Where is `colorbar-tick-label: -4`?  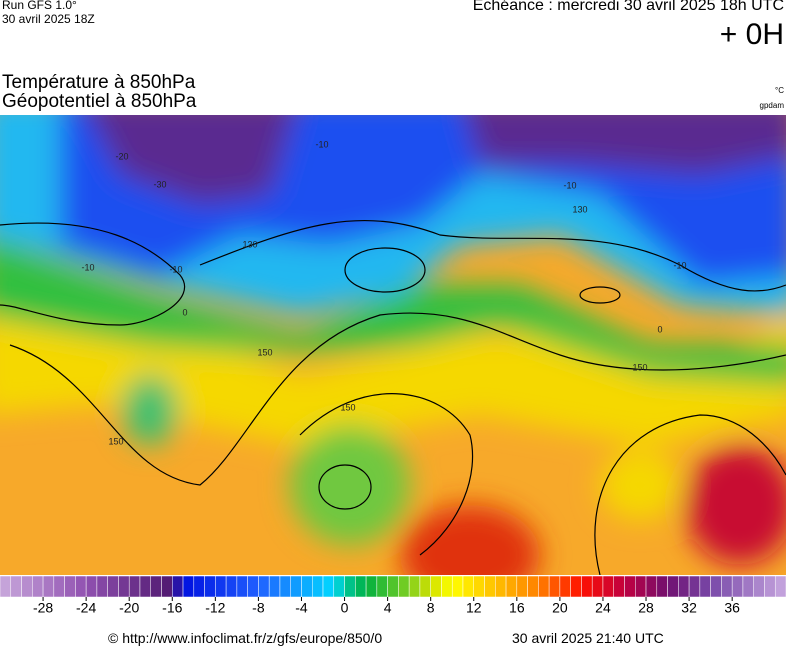 colorbar-tick-label: -4 is located at coordinates (301, 608).